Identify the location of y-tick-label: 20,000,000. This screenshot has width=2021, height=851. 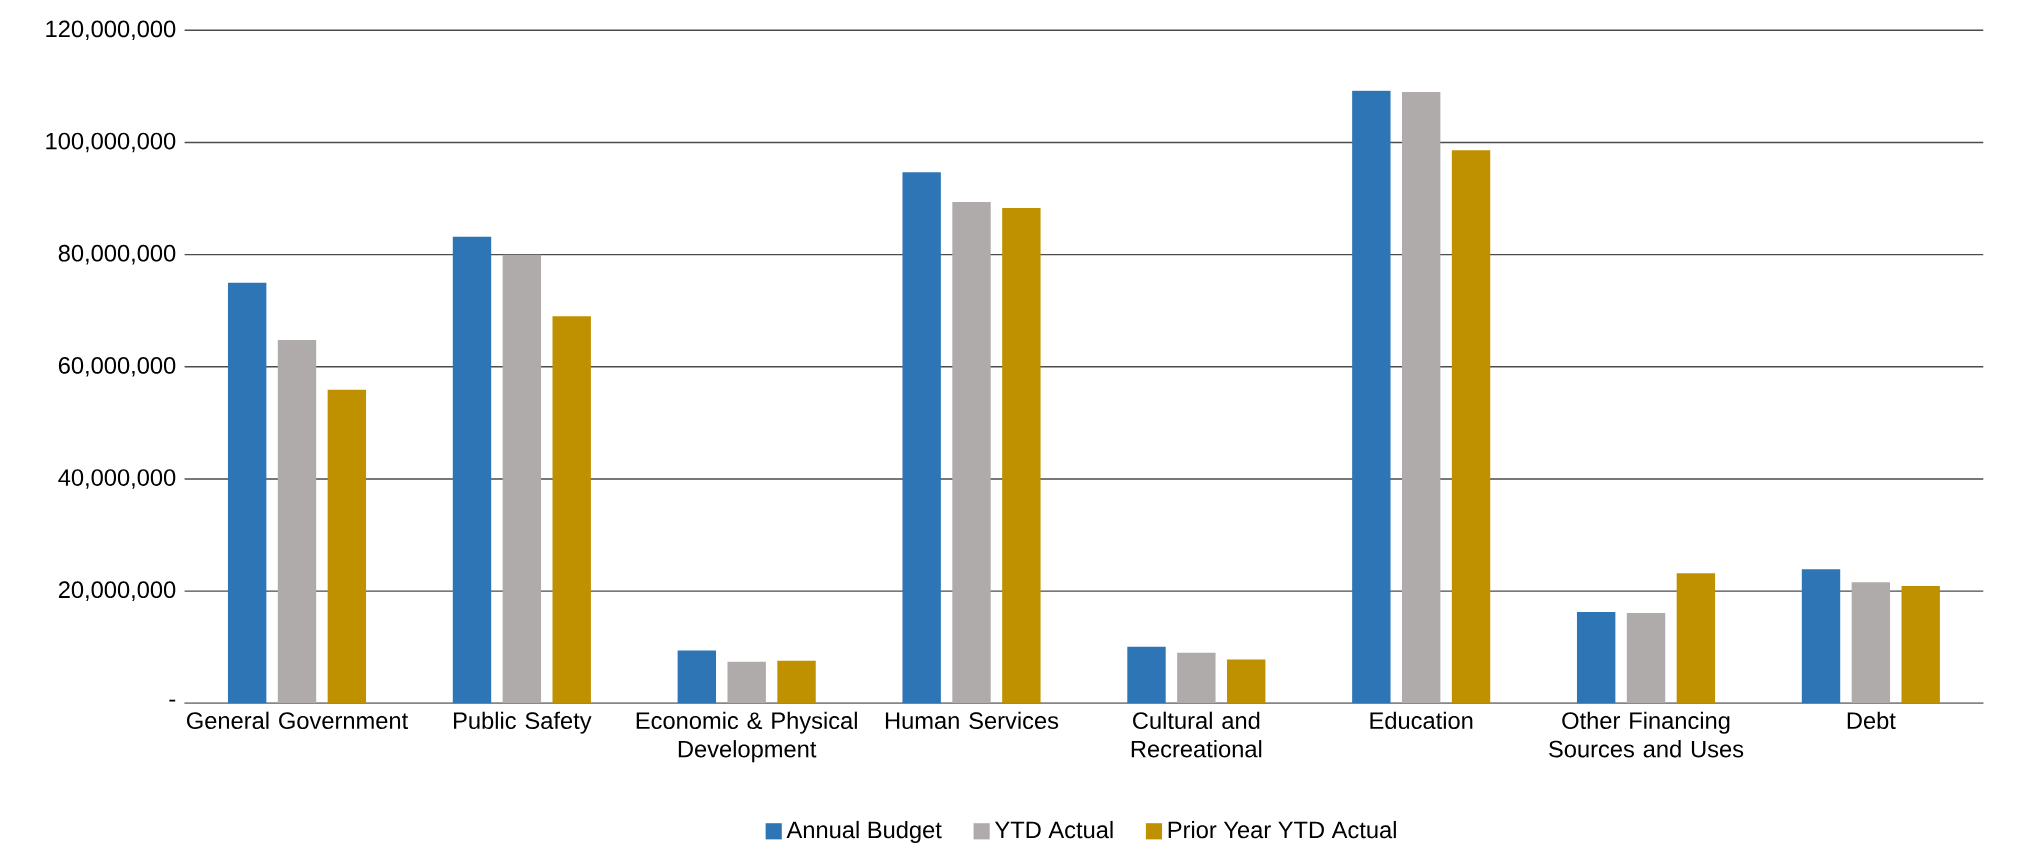
(117, 591).